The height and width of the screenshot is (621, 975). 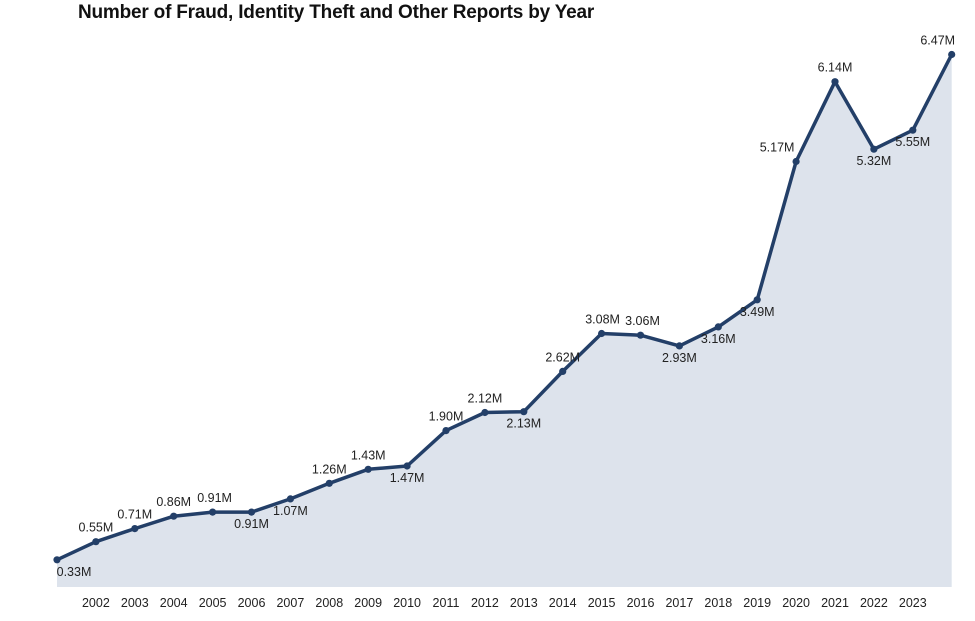 What do you see at coordinates (602, 603) in the screenshot?
I see `x-tick-label-2015: 2015` at bounding box center [602, 603].